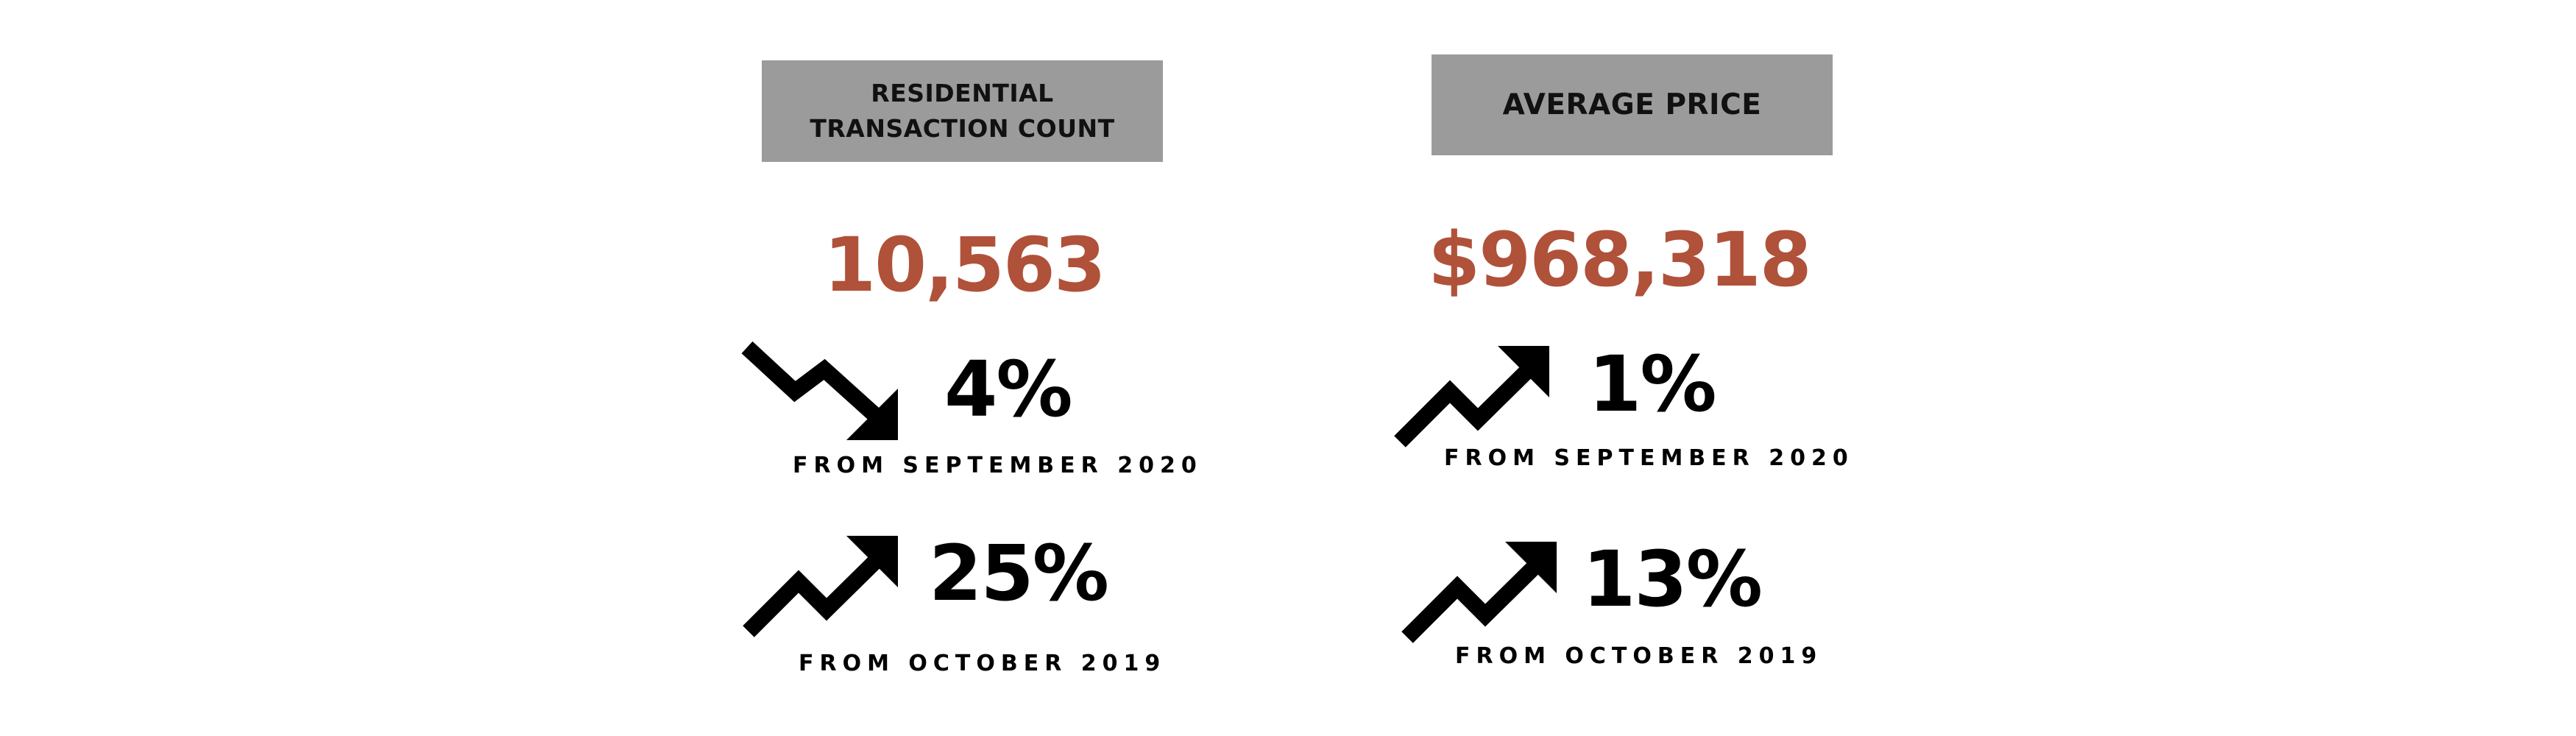 This screenshot has width=2576, height=736. Describe the element at coordinates (983, 663) in the screenshot. I see `transaction-count-yoy-label: FROM OCTOBER 2019` at that location.